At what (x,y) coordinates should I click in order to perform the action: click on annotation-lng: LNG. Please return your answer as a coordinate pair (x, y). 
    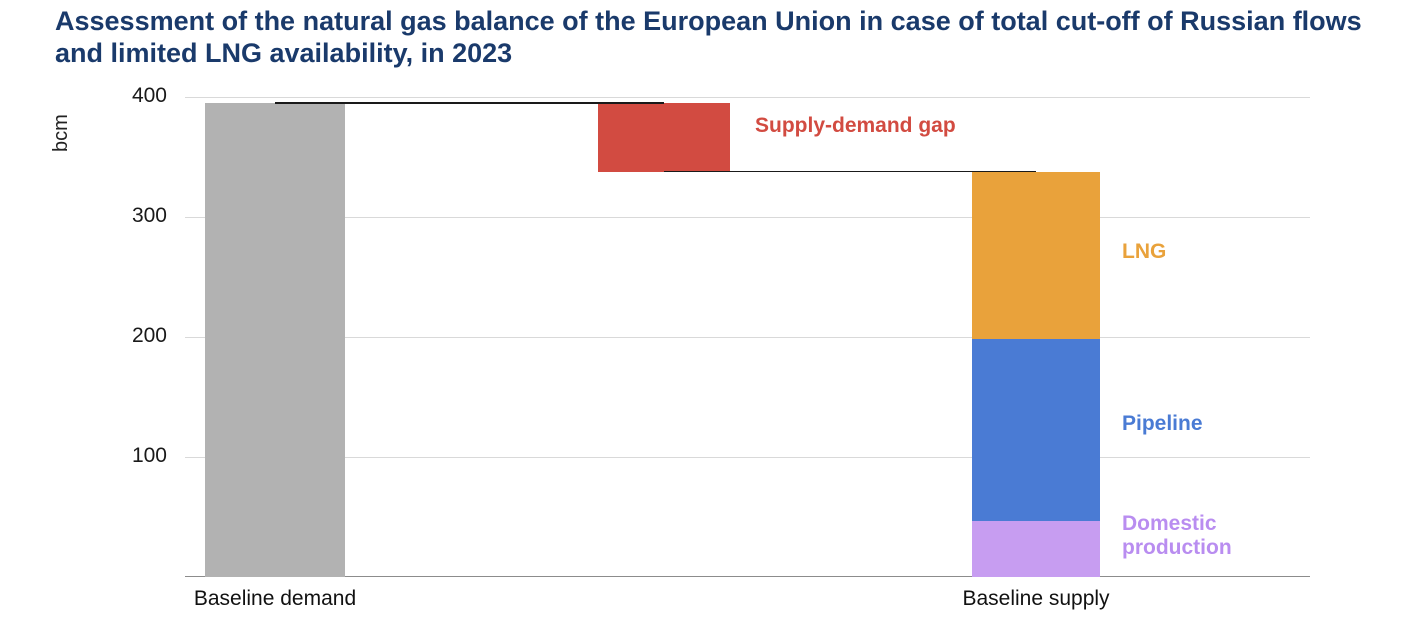
    Looking at the image, I should click on (1144, 251).